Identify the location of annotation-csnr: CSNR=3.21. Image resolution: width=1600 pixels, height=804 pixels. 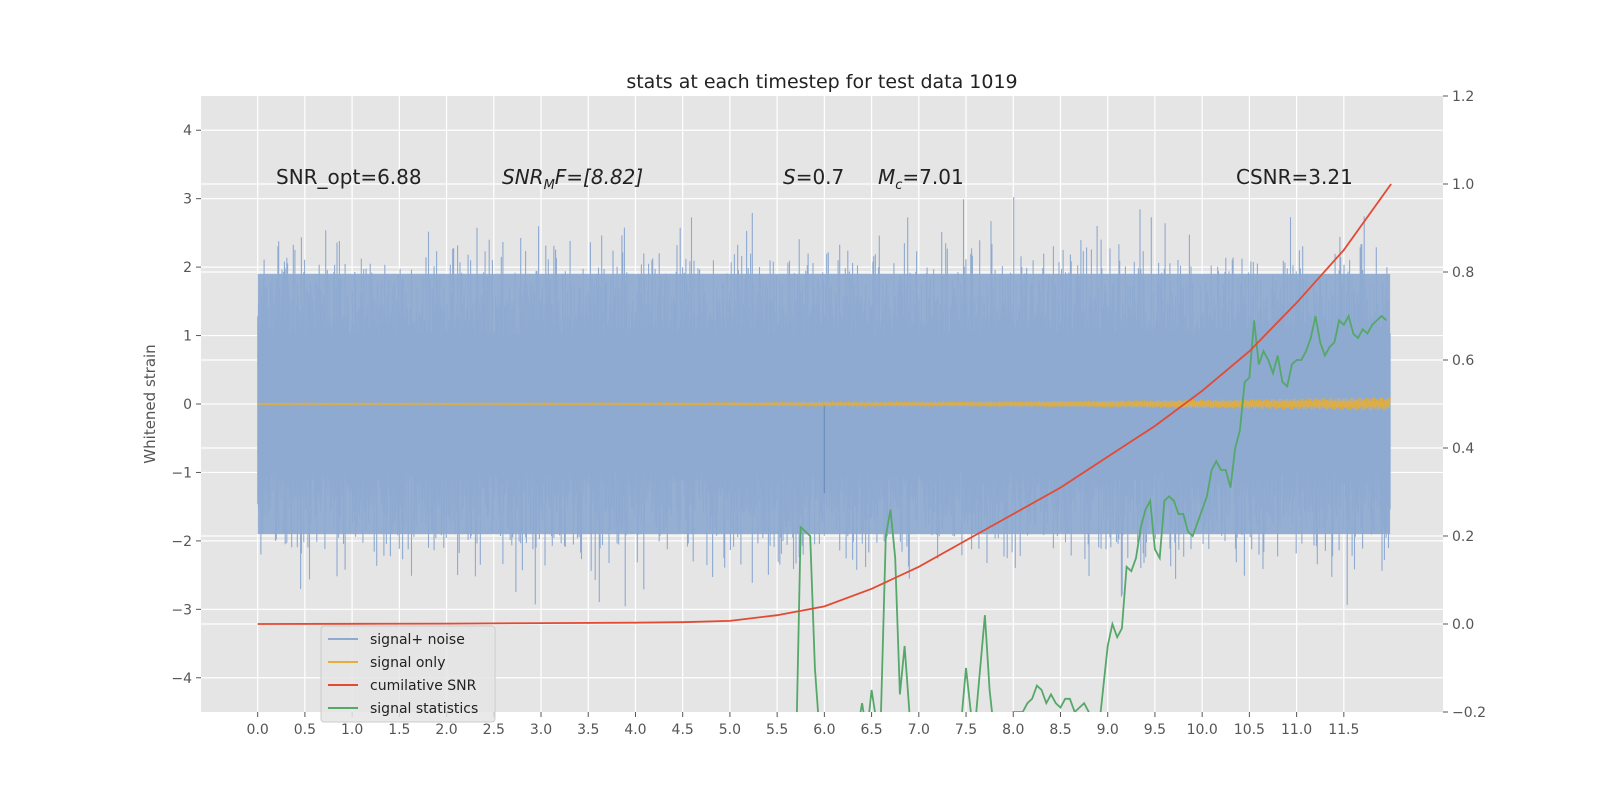
(1294, 177).